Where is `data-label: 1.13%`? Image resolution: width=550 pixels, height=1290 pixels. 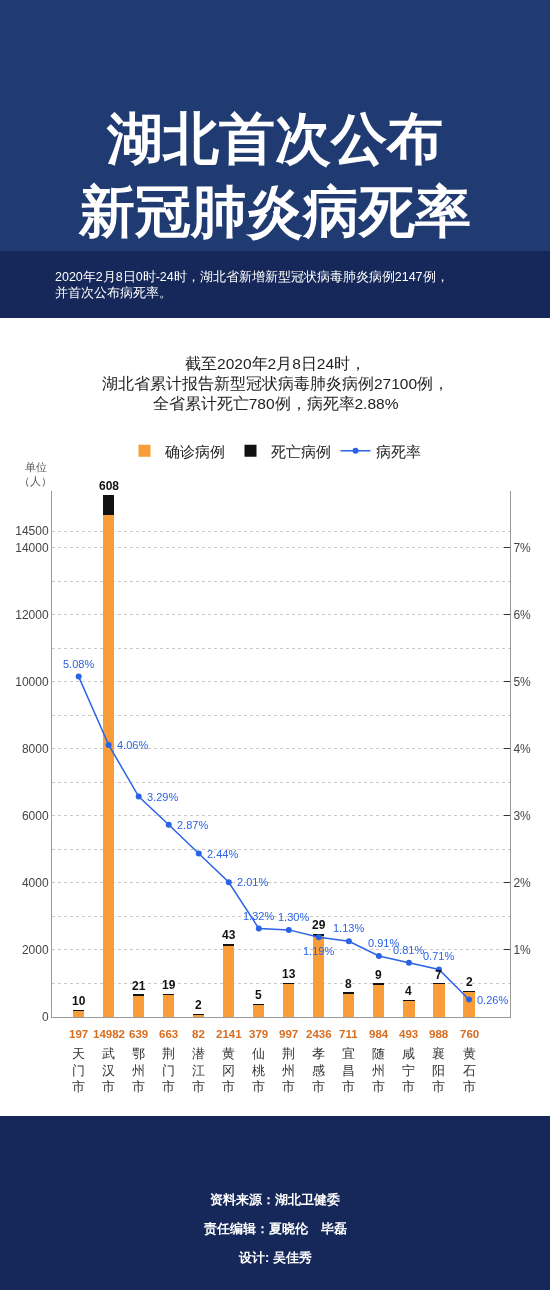 data-label: 1.13% is located at coordinates (349, 928).